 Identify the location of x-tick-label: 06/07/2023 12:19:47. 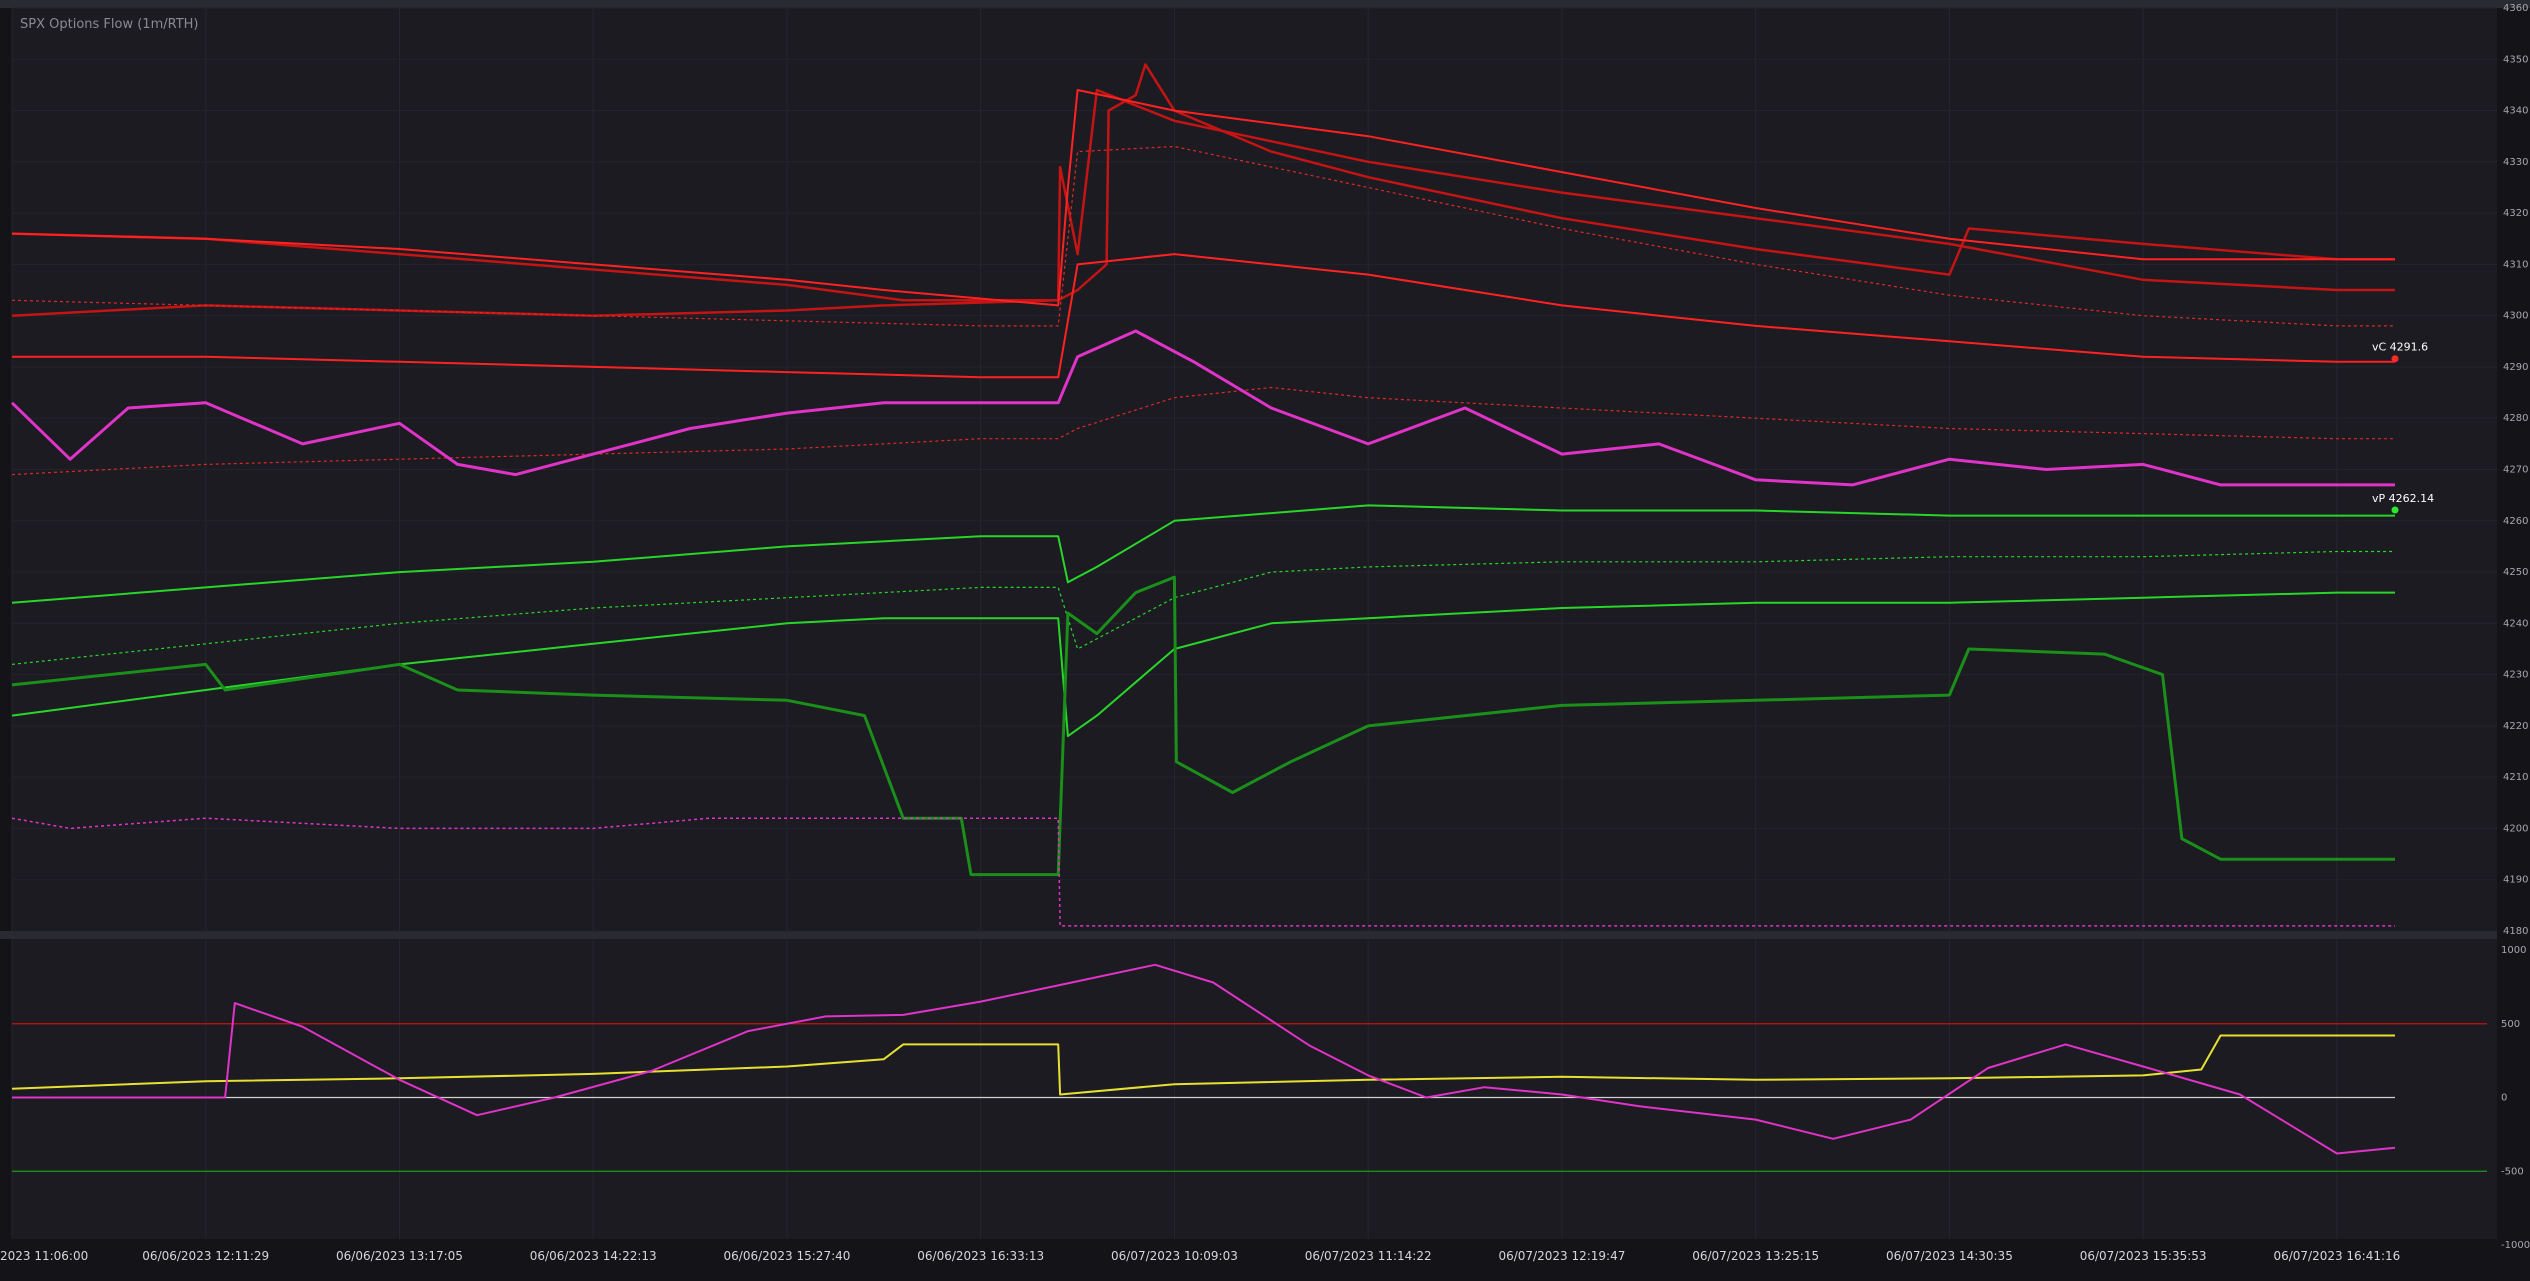
(1561, 1256).